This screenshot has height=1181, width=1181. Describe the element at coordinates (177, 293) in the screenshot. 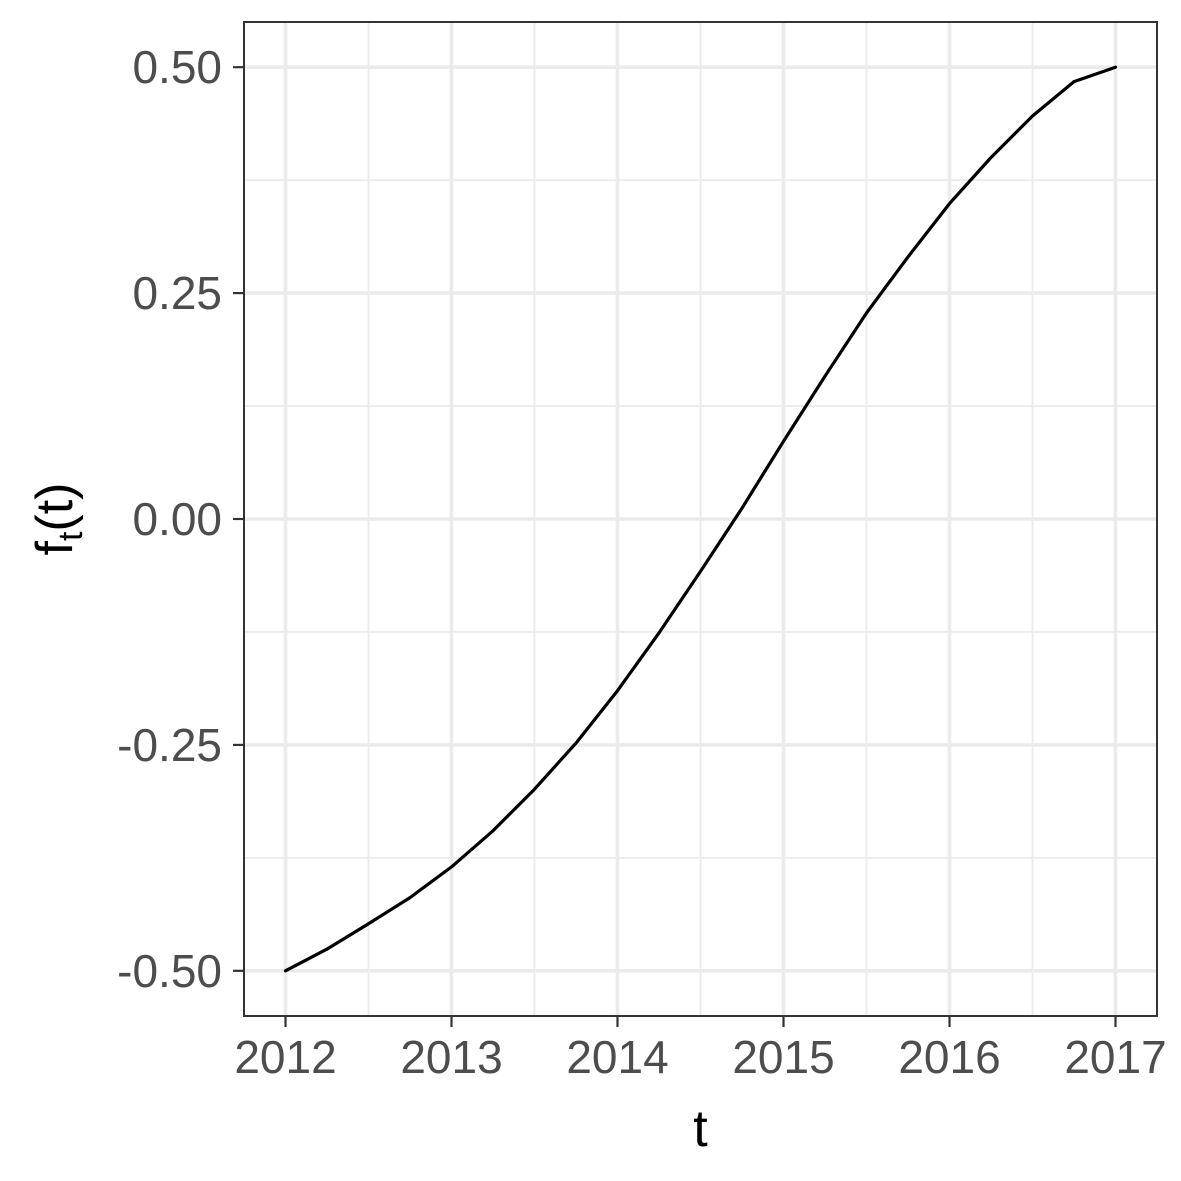

I see `y-tick-label: 0.25` at that location.